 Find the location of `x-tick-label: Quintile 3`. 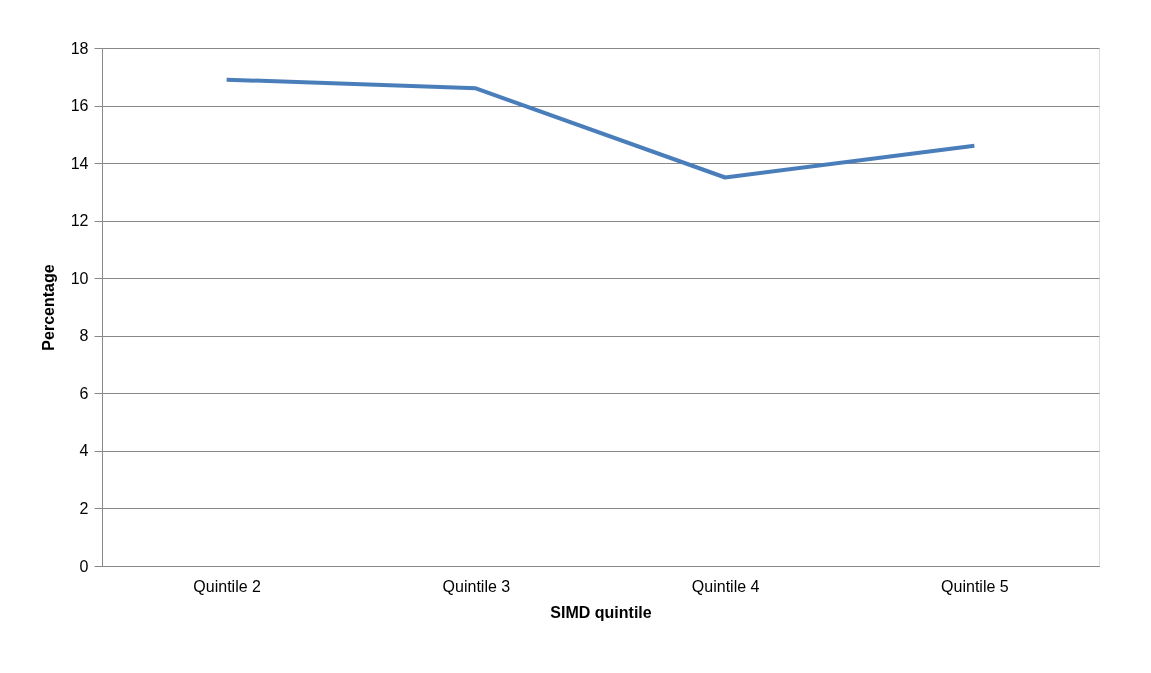

x-tick-label: Quintile 3 is located at coordinates (476, 586).